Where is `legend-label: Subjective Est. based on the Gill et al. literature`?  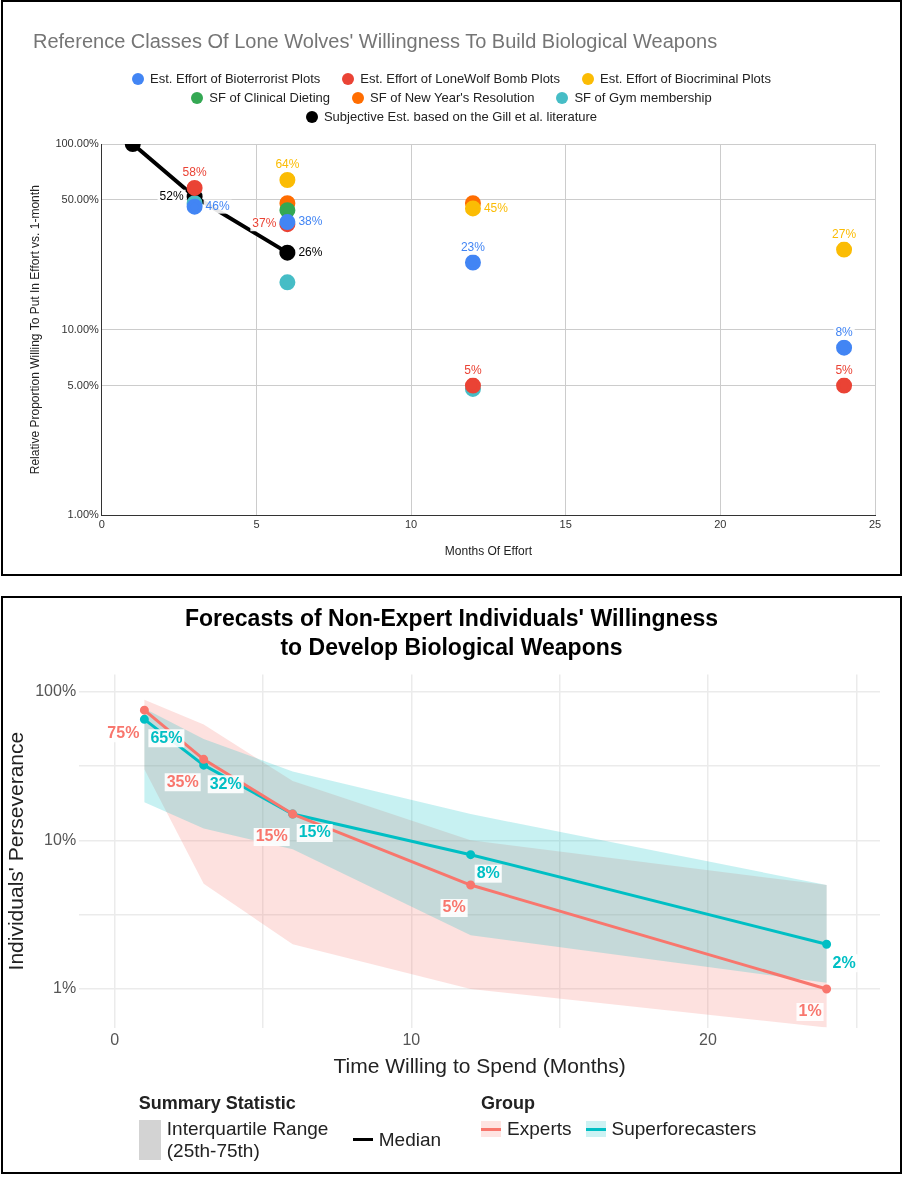
legend-label: Subjective Est. based on the Gill et al. literature is located at coordinates (460, 116).